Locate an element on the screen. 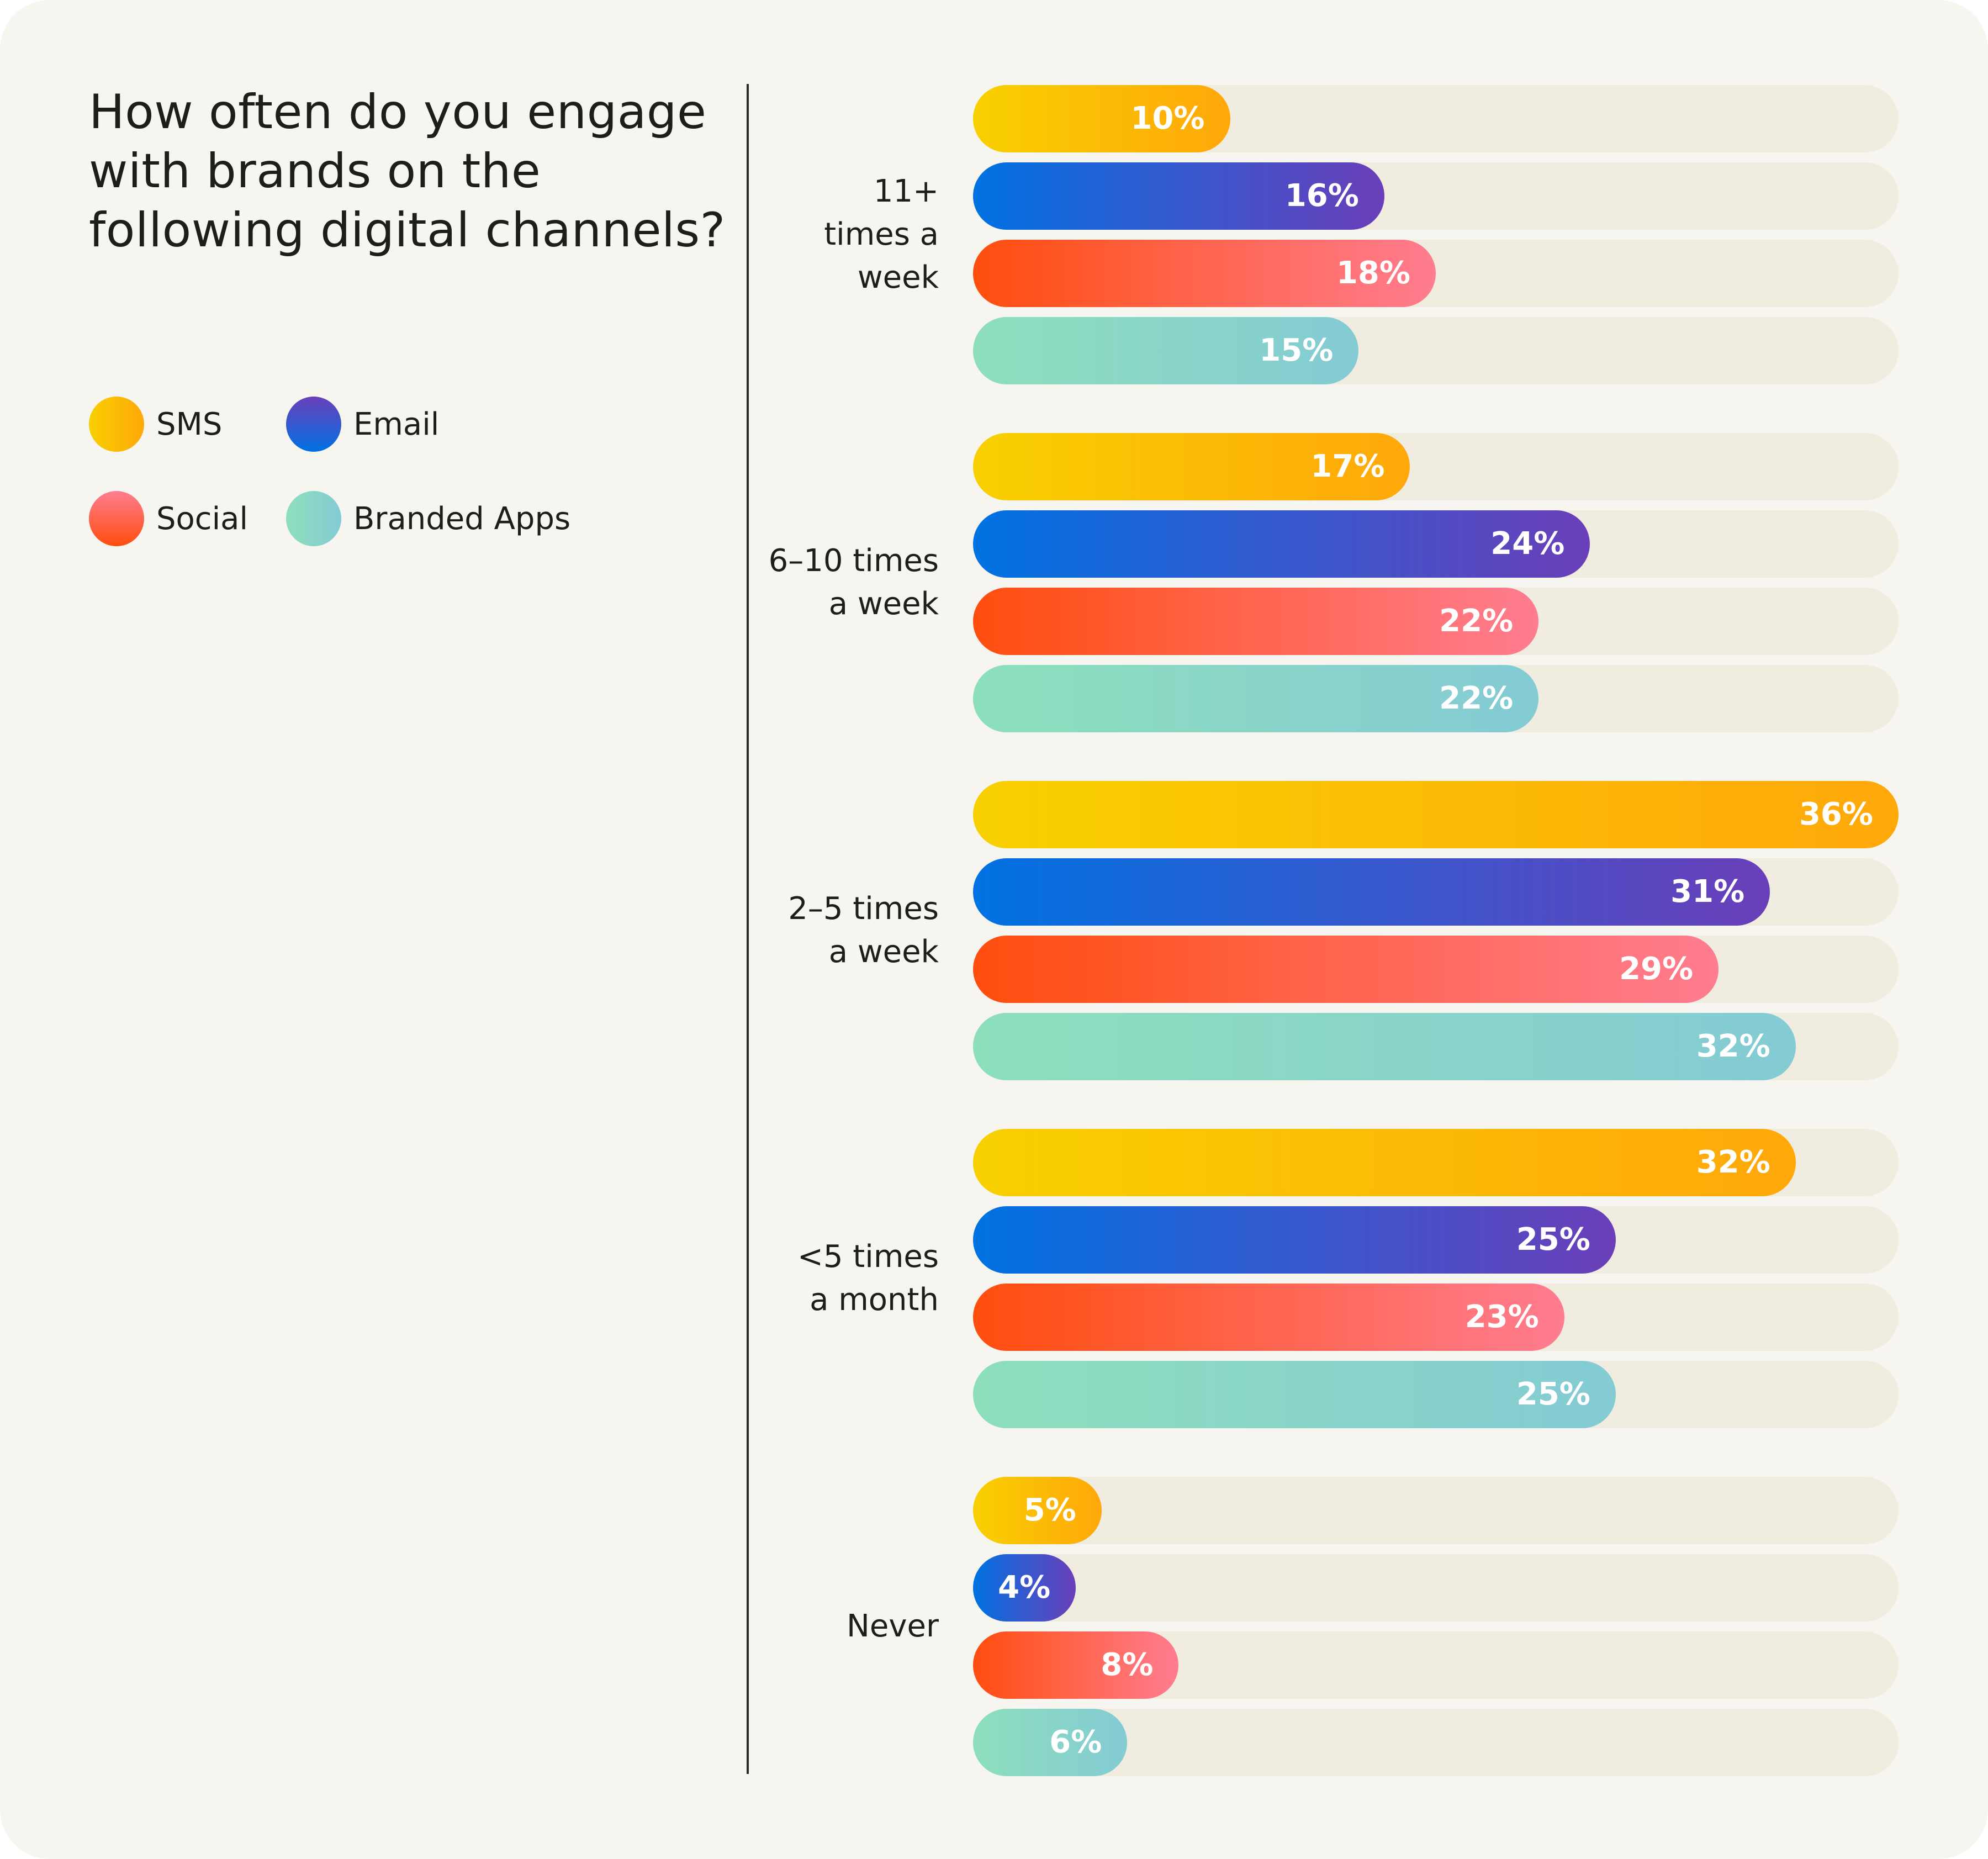 The height and width of the screenshot is (1859, 1988). bar-apps-6-10-times-a-week: 22% is located at coordinates (1256, 699).